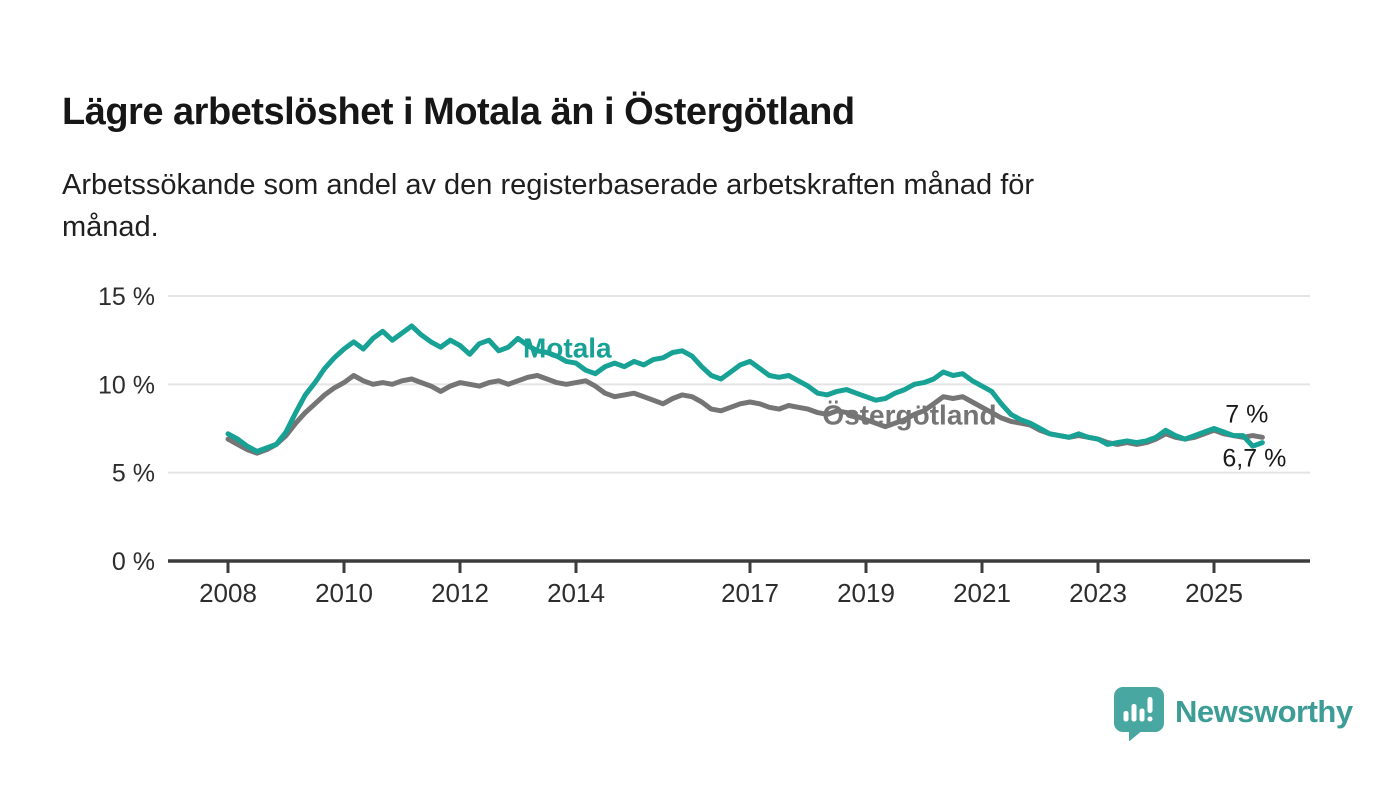 This screenshot has height=794, width=1400. What do you see at coordinates (460, 593) in the screenshot?
I see `x-tick-label: 2012` at bounding box center [460, 593].